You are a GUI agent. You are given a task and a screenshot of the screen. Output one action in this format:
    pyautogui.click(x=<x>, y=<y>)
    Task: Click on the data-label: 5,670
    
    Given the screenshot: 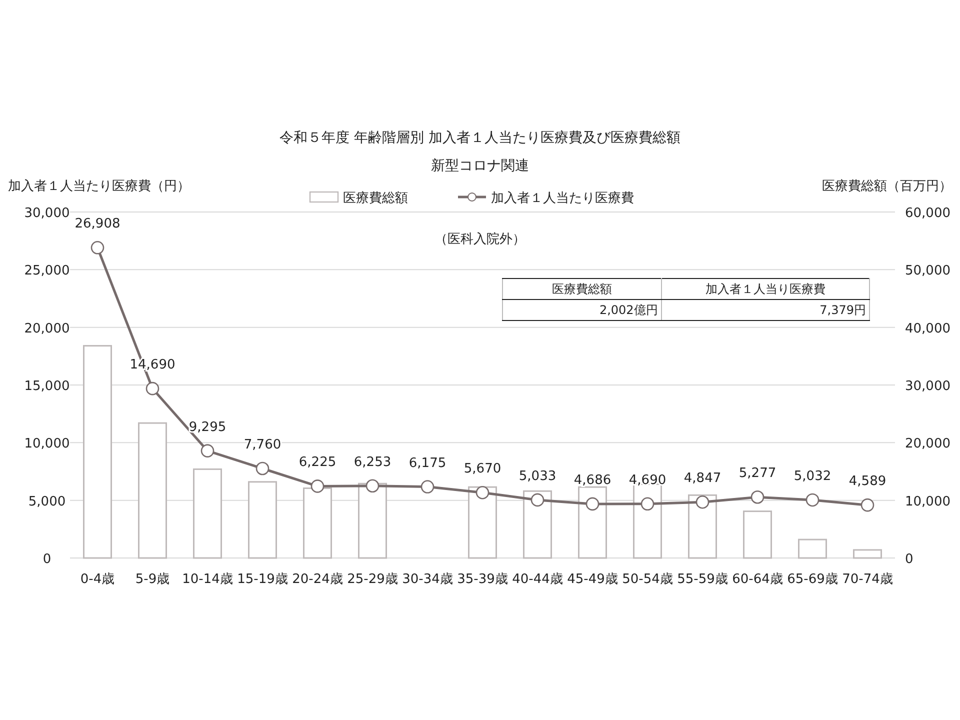 What is the action you would take?
    pyautogui.click(x=483, y=469)
    